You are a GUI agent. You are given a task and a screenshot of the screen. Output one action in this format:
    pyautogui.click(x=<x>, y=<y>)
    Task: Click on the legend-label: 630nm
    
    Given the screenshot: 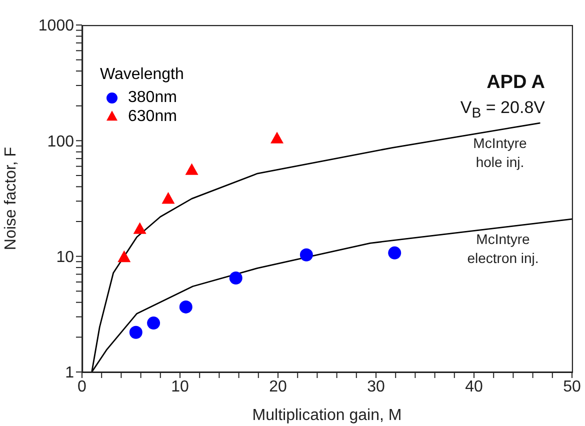 What is the action you would take?
    pyautogui.click(x=152, y=117)
    